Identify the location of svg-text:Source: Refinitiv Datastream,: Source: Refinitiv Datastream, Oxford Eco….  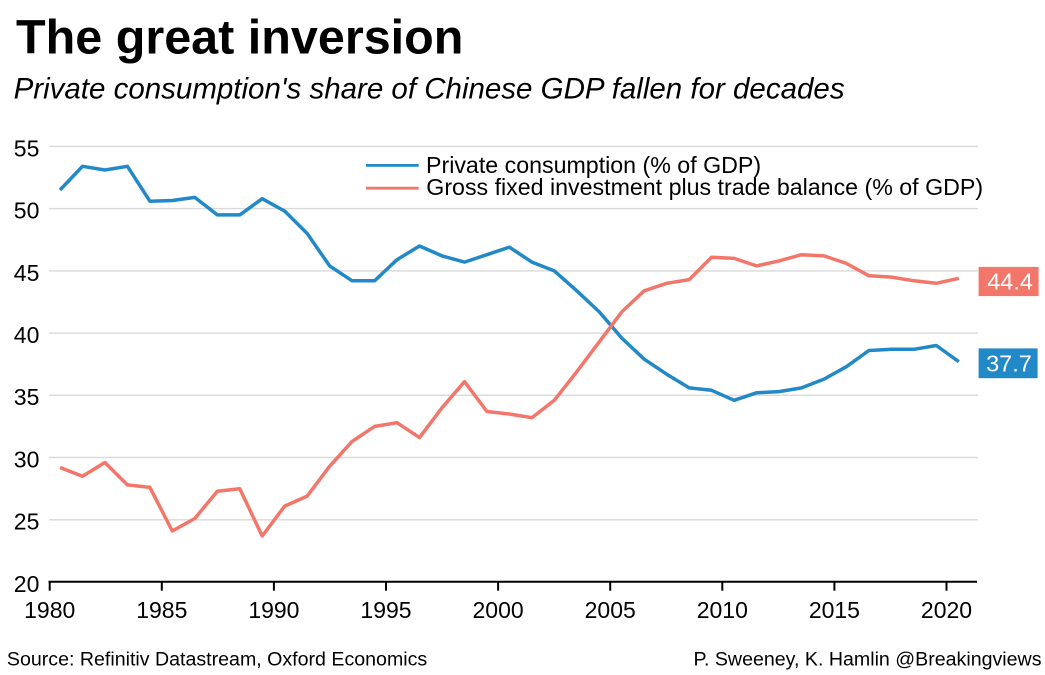
(217, 660).